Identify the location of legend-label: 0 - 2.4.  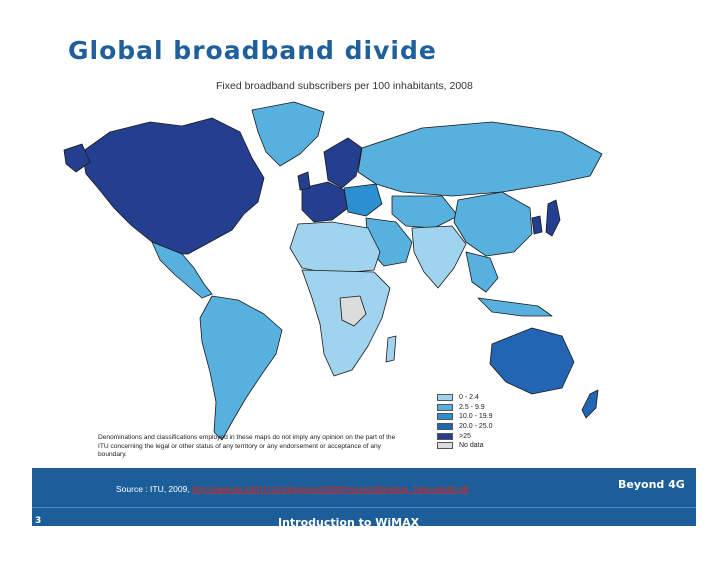
(469, 398).